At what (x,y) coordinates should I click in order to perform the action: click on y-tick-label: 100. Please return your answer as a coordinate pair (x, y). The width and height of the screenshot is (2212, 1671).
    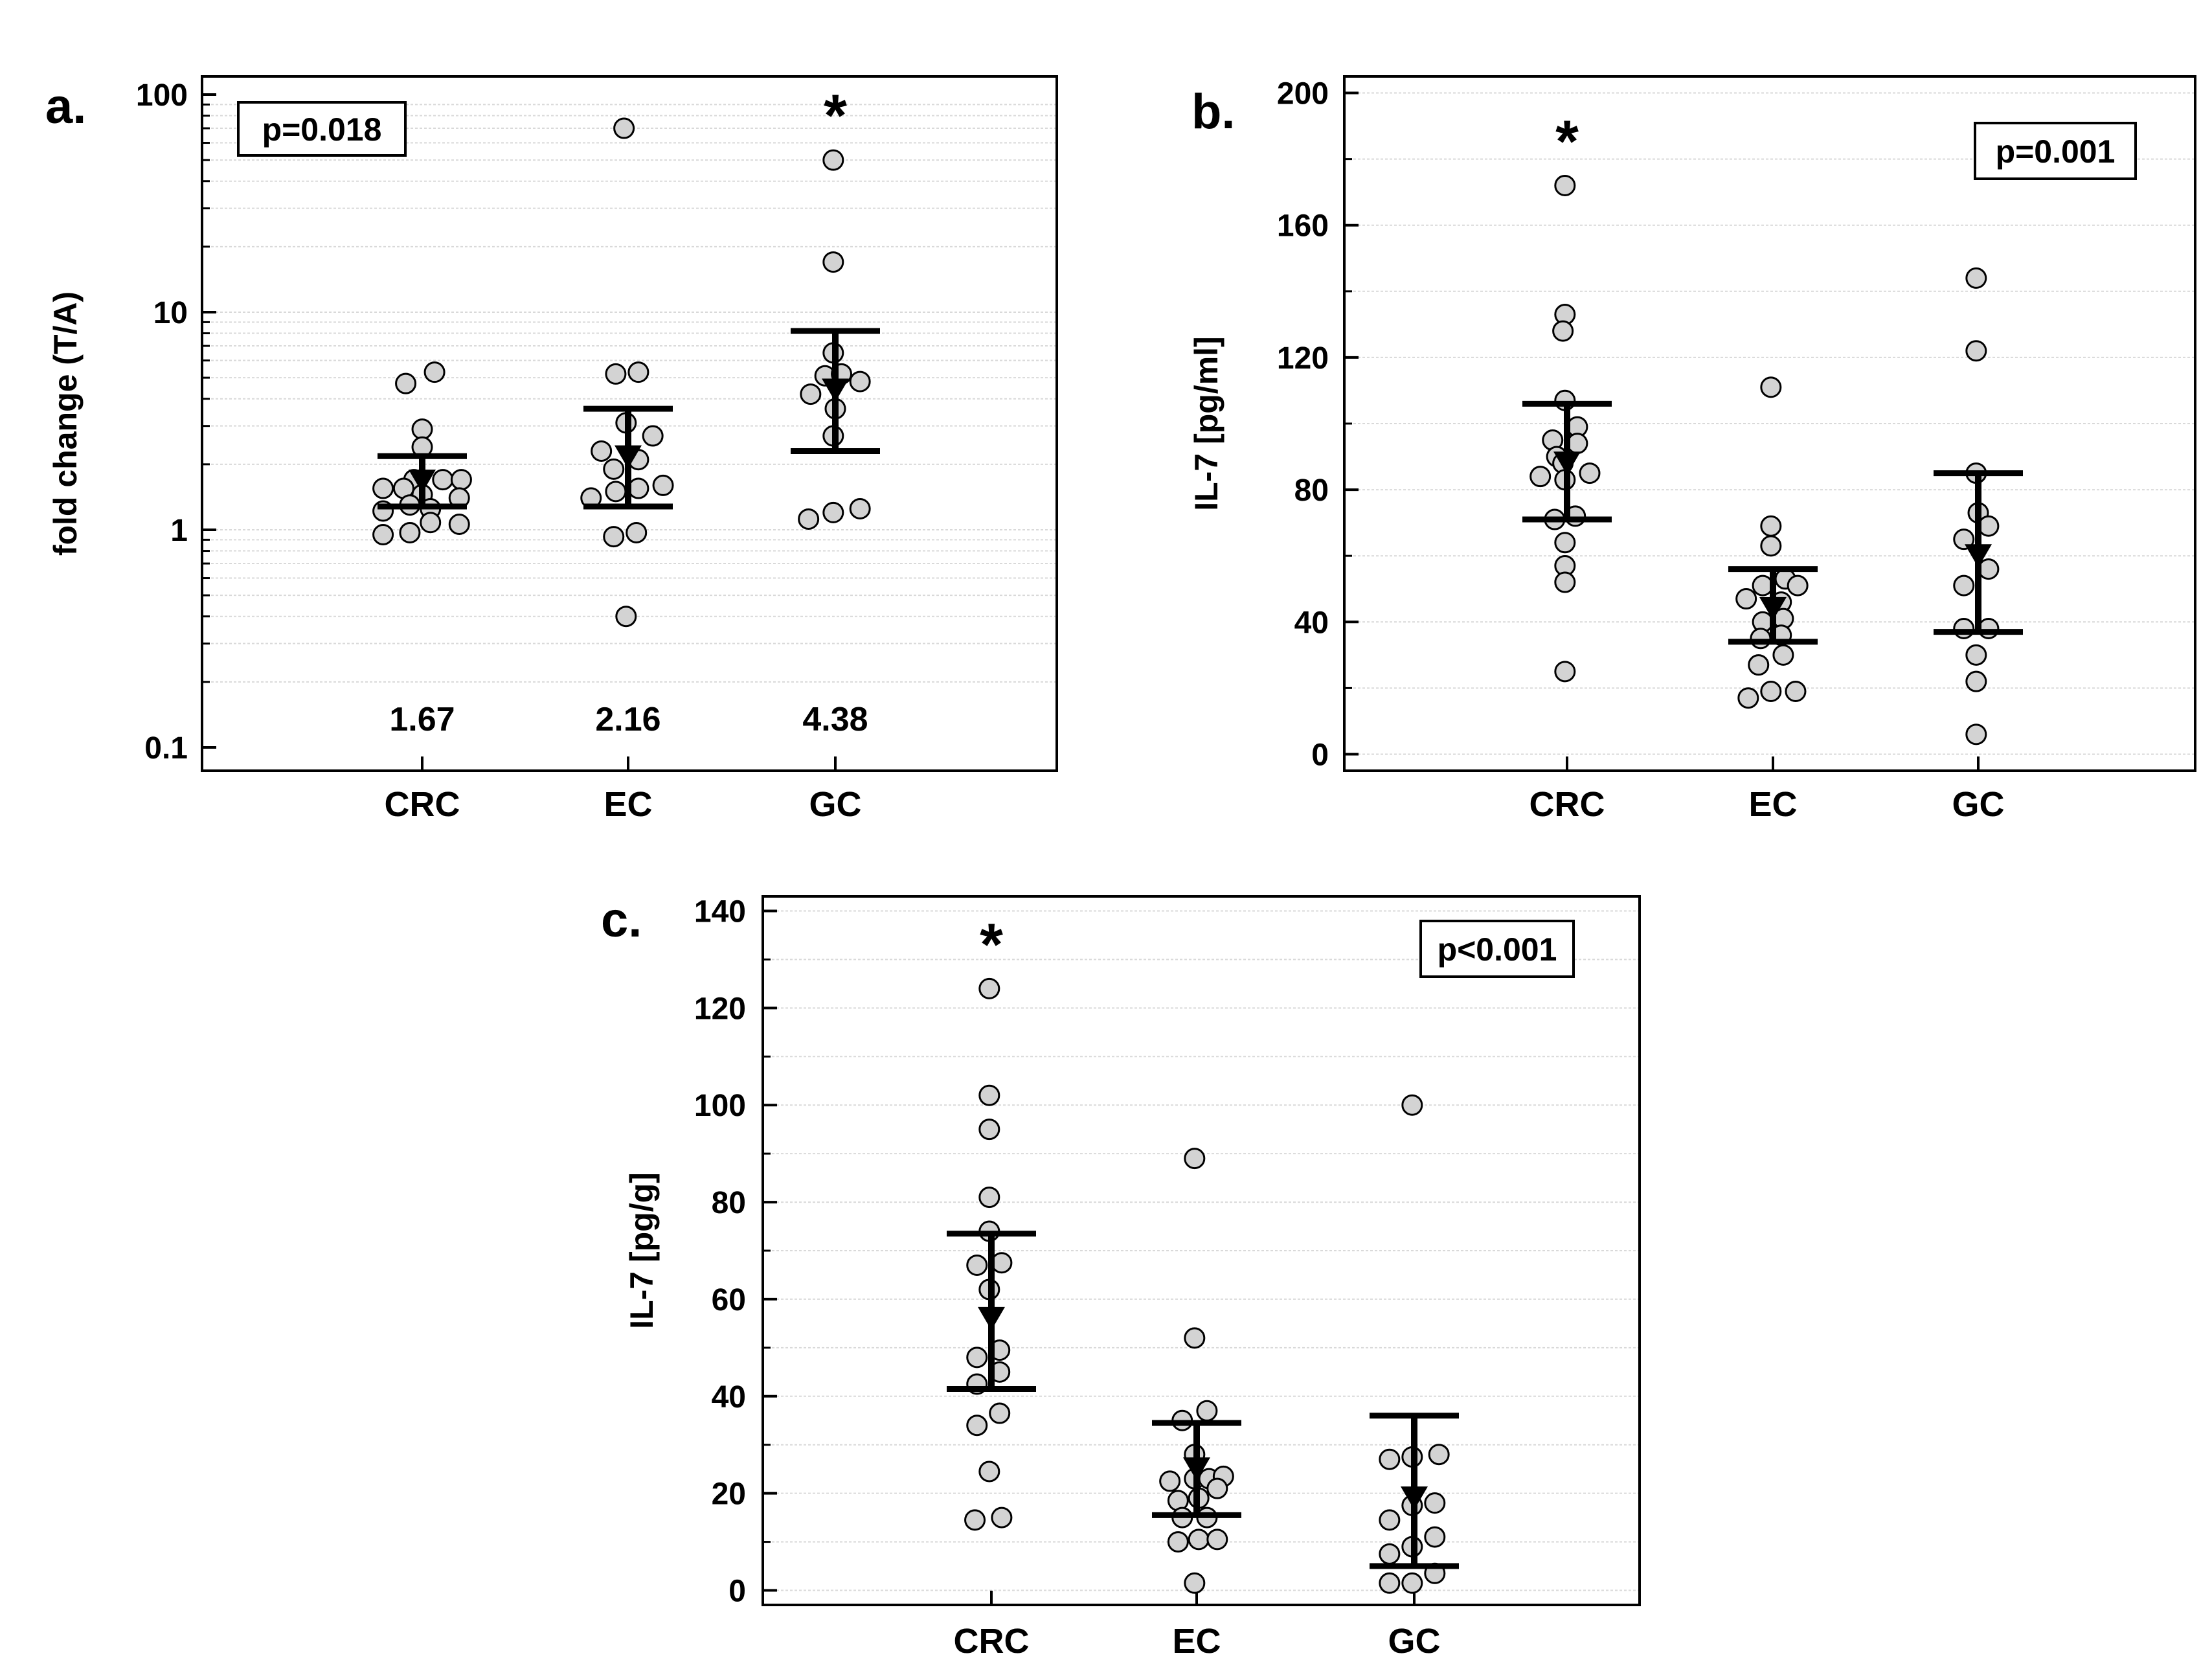
    Looking at the image, I should click on (162, 95).